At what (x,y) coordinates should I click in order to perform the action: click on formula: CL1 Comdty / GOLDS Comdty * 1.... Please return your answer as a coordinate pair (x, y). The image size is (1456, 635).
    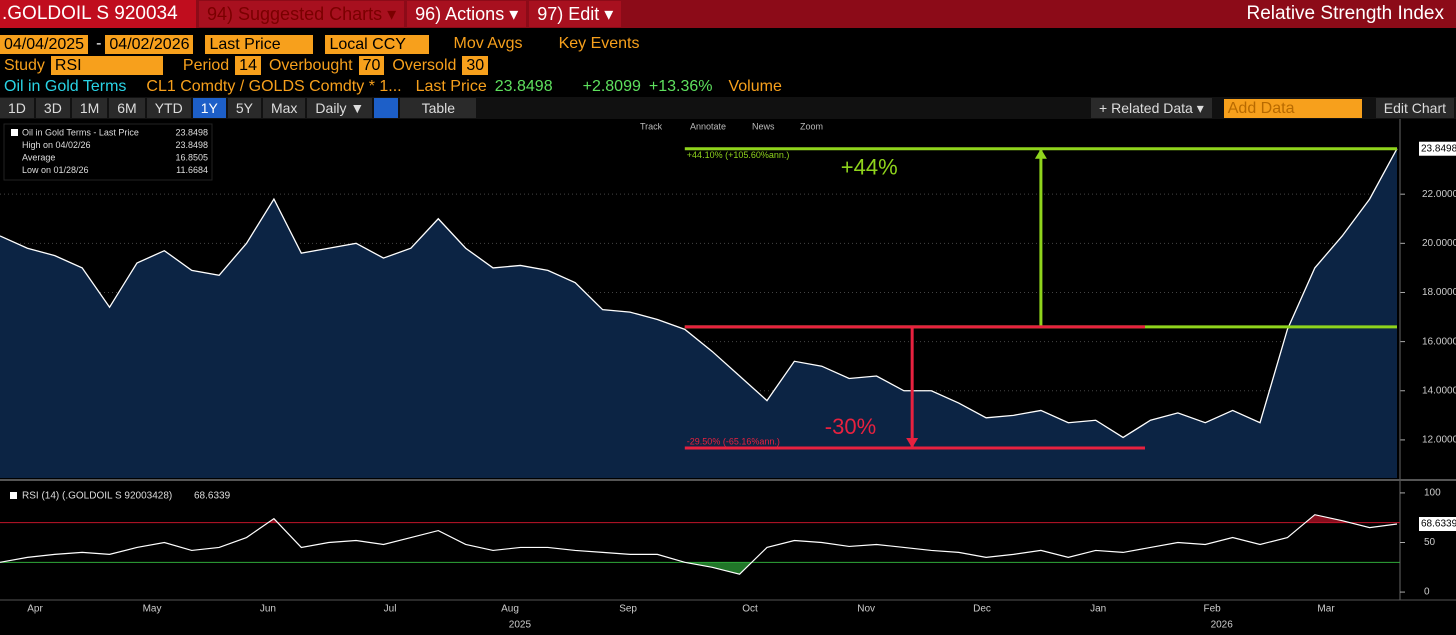
    Looking at the image, I should click on (274, 86).